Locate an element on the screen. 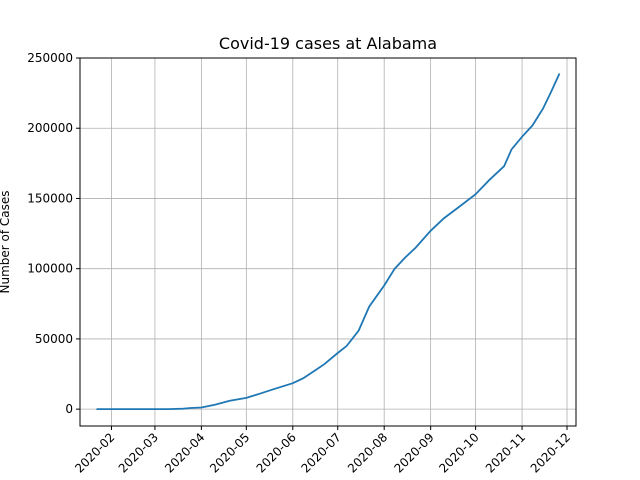  x-tick-label: 2020-06 is located at coordinates (276, 452).